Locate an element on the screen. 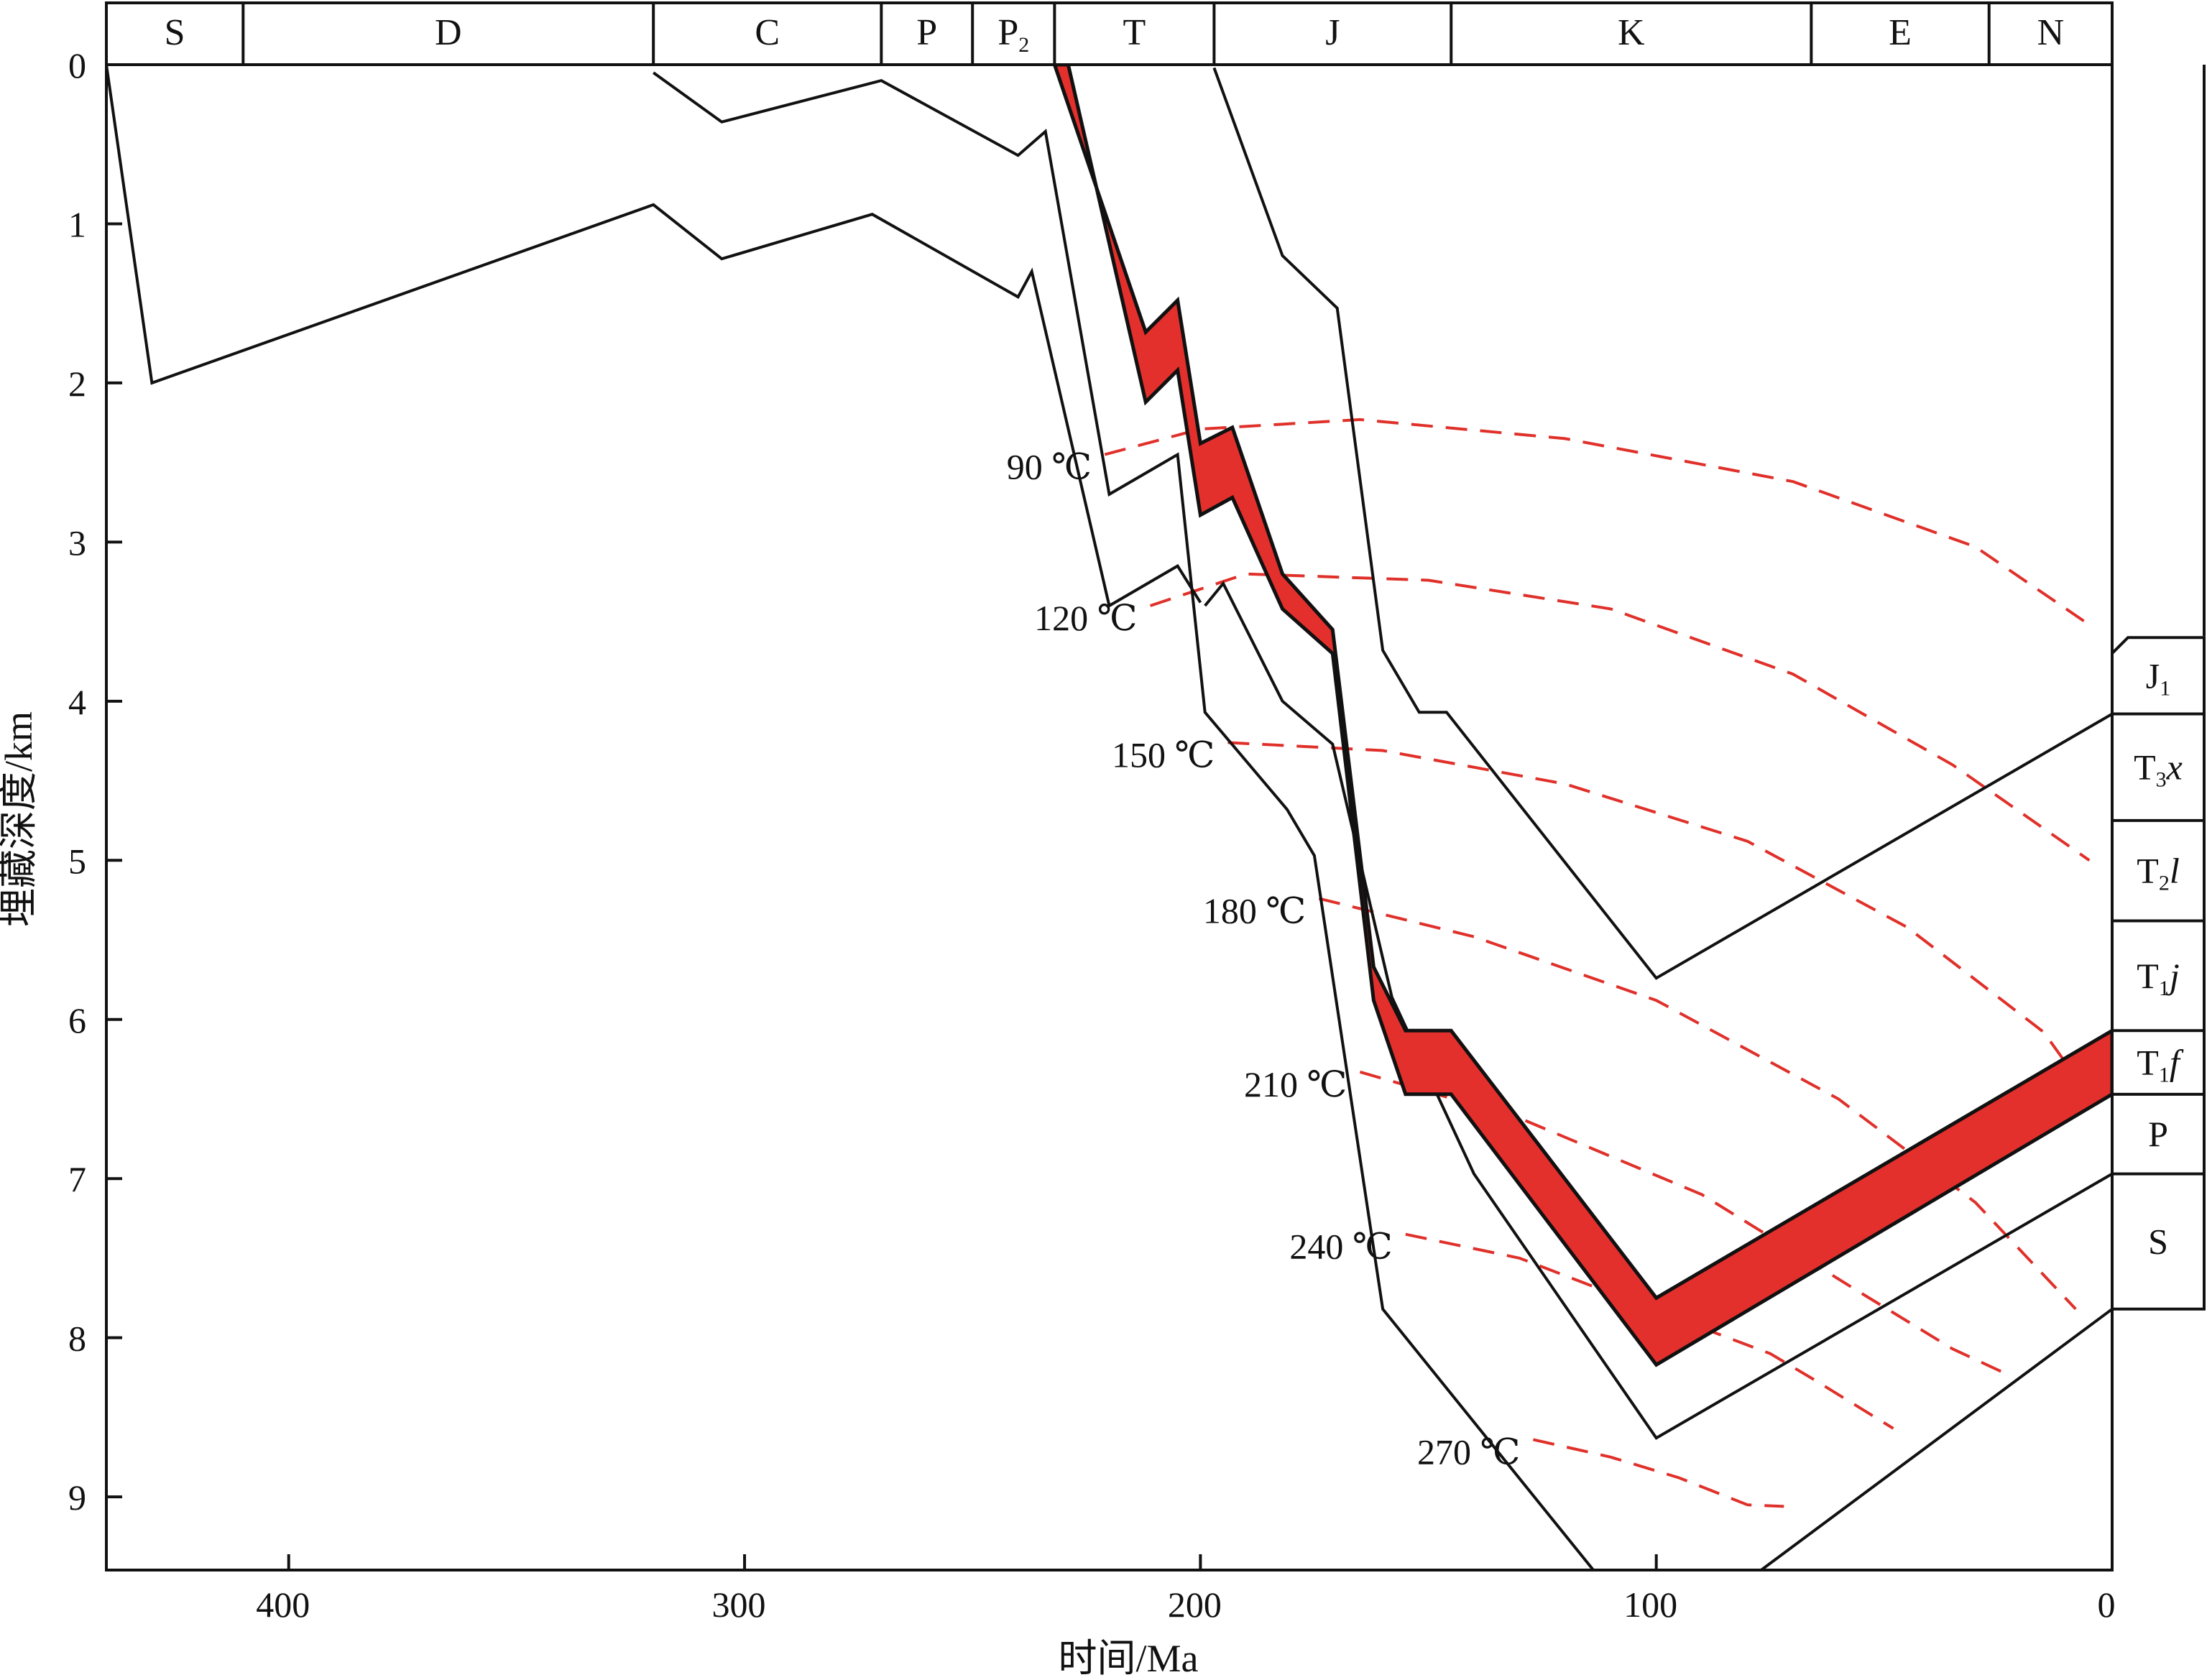  x-tick-label: 0 is located at coordinates (2107, 1604).